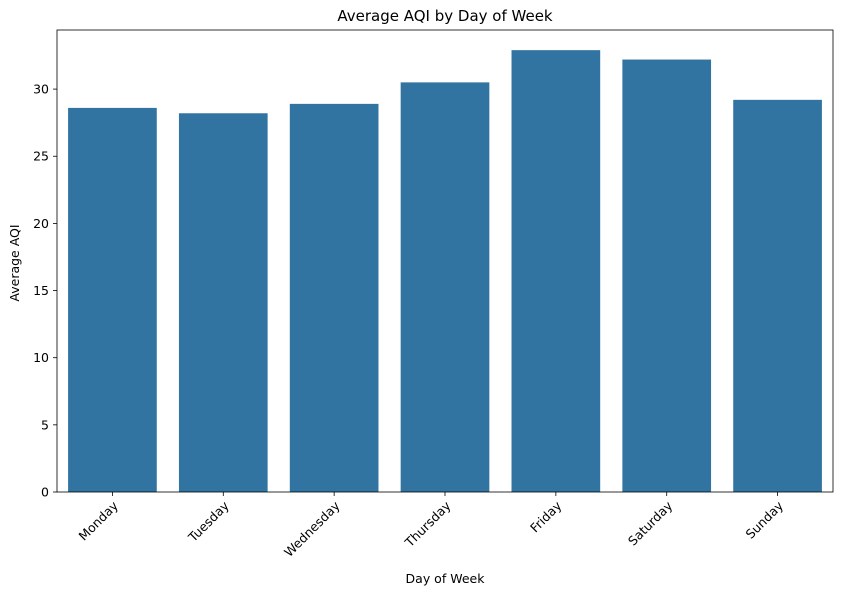 This screenshot has height=598, width=842. What do you see at coordinates (41, 290) in the screenshot?
I see `y-tick-label: 15` at bounding box center [41, 290].